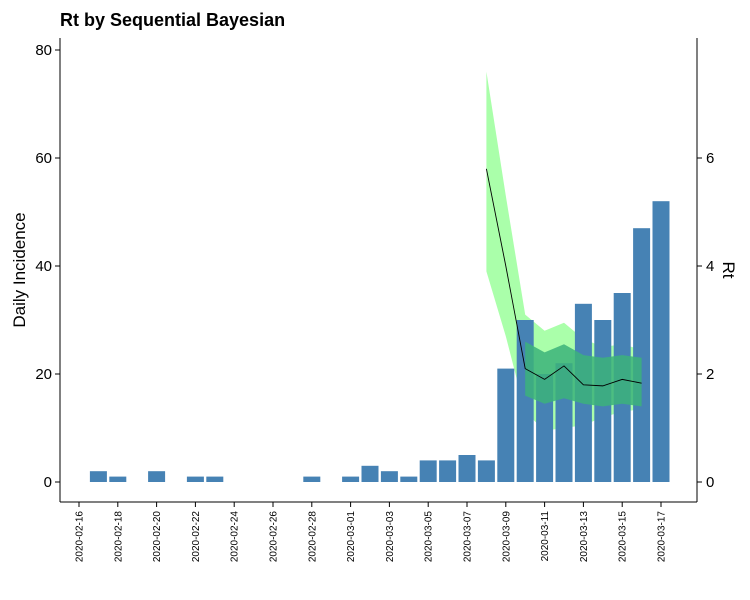 The width and height of the screenshot is (750, 600). I want to click on rt-line-layer, so click(563, 277).